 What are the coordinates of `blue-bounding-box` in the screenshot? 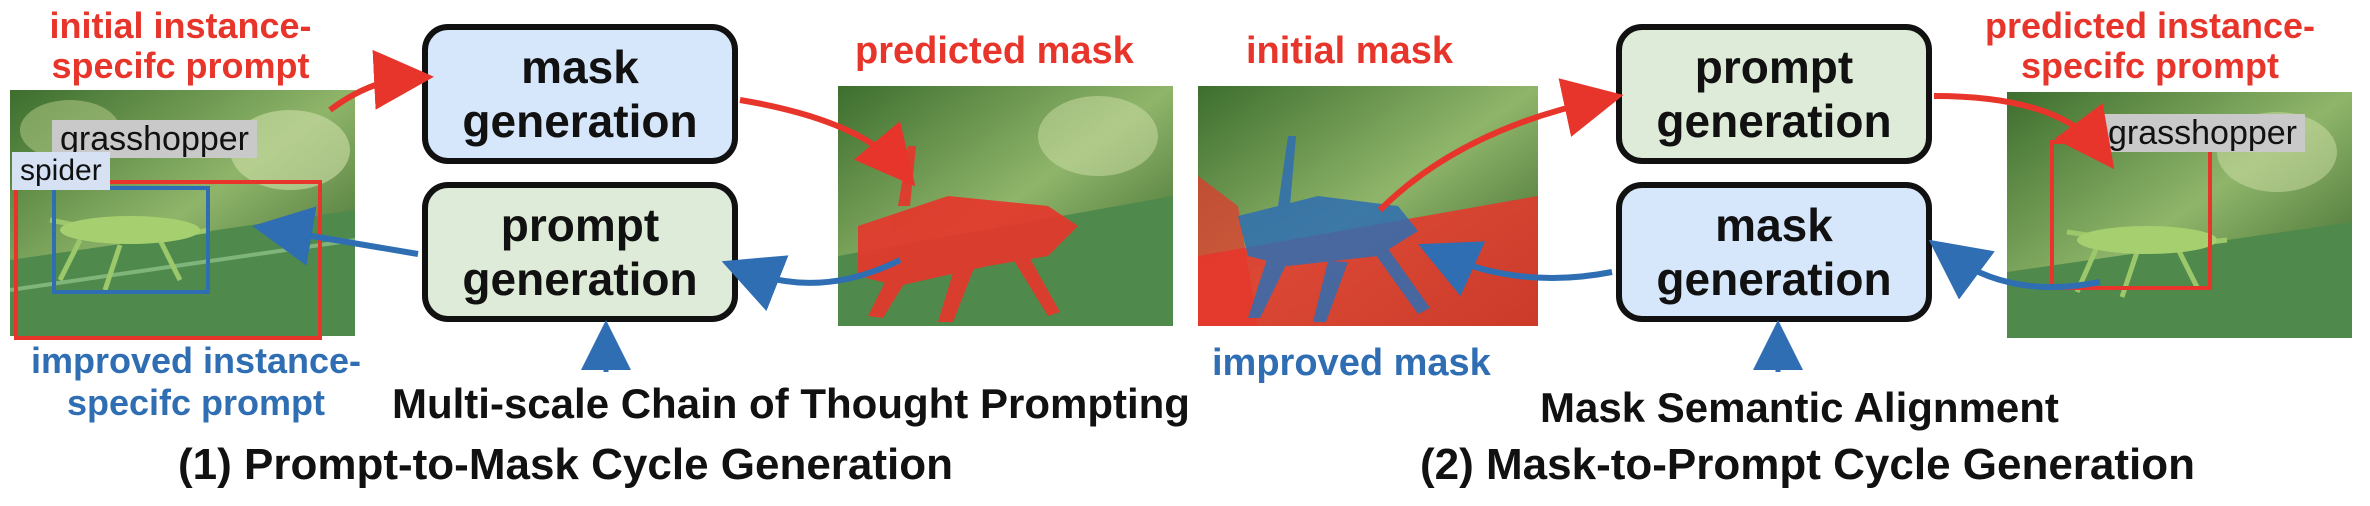 It's located at (131, 240).